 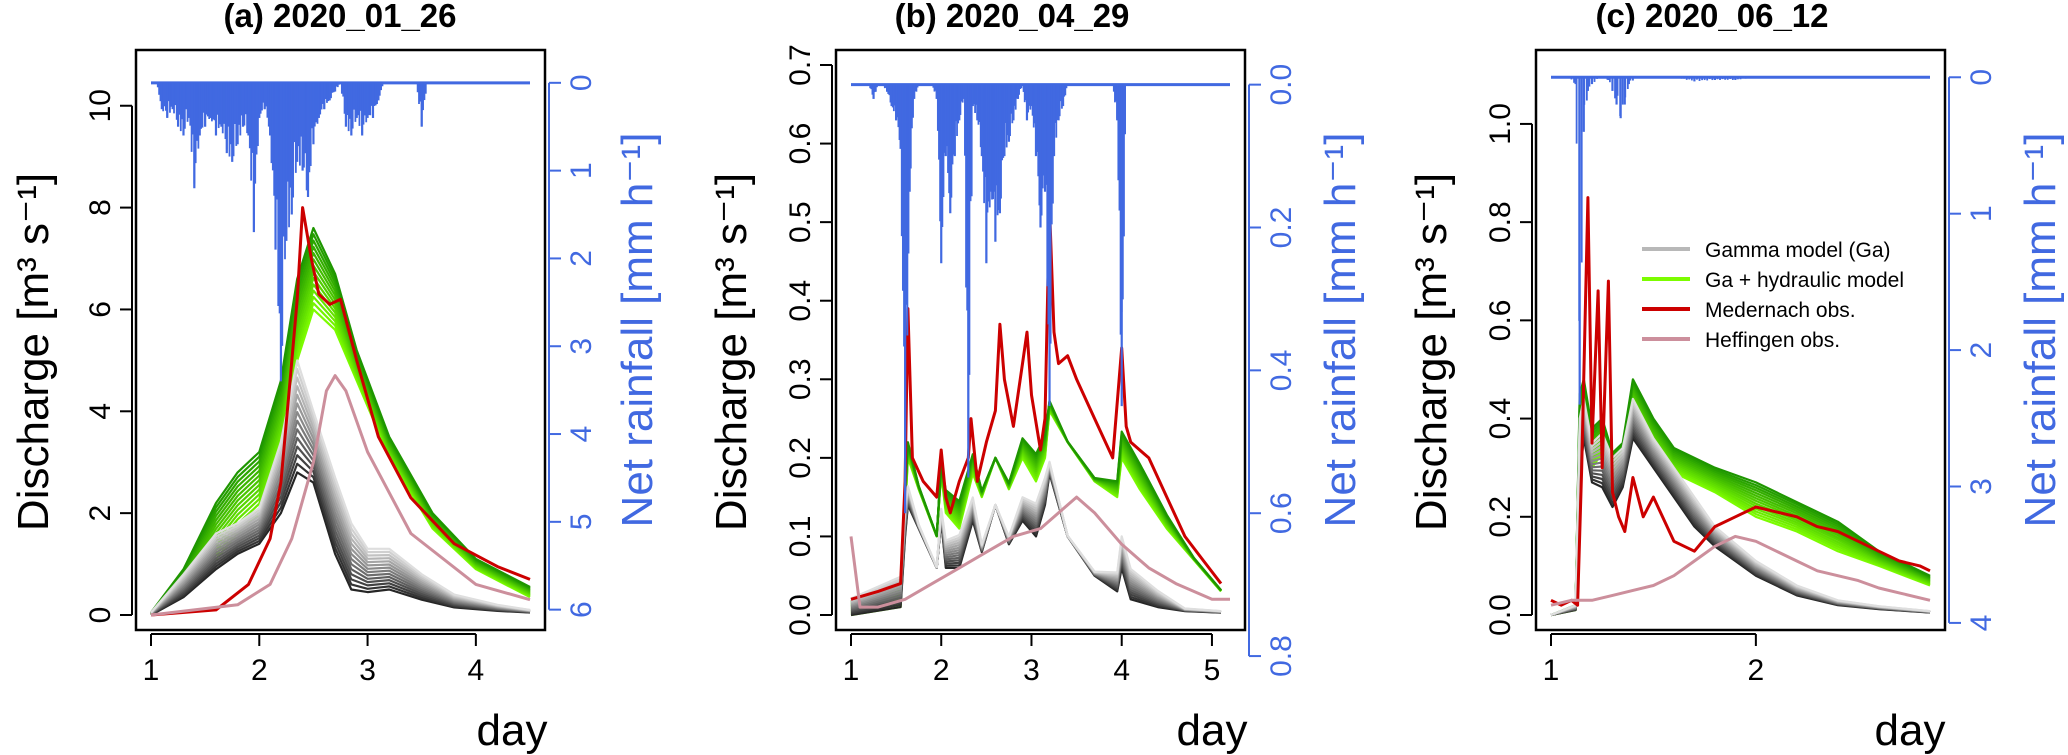 I want to click on panel-a-y2-tick-label-6: 6, so click(x=581, y=609).